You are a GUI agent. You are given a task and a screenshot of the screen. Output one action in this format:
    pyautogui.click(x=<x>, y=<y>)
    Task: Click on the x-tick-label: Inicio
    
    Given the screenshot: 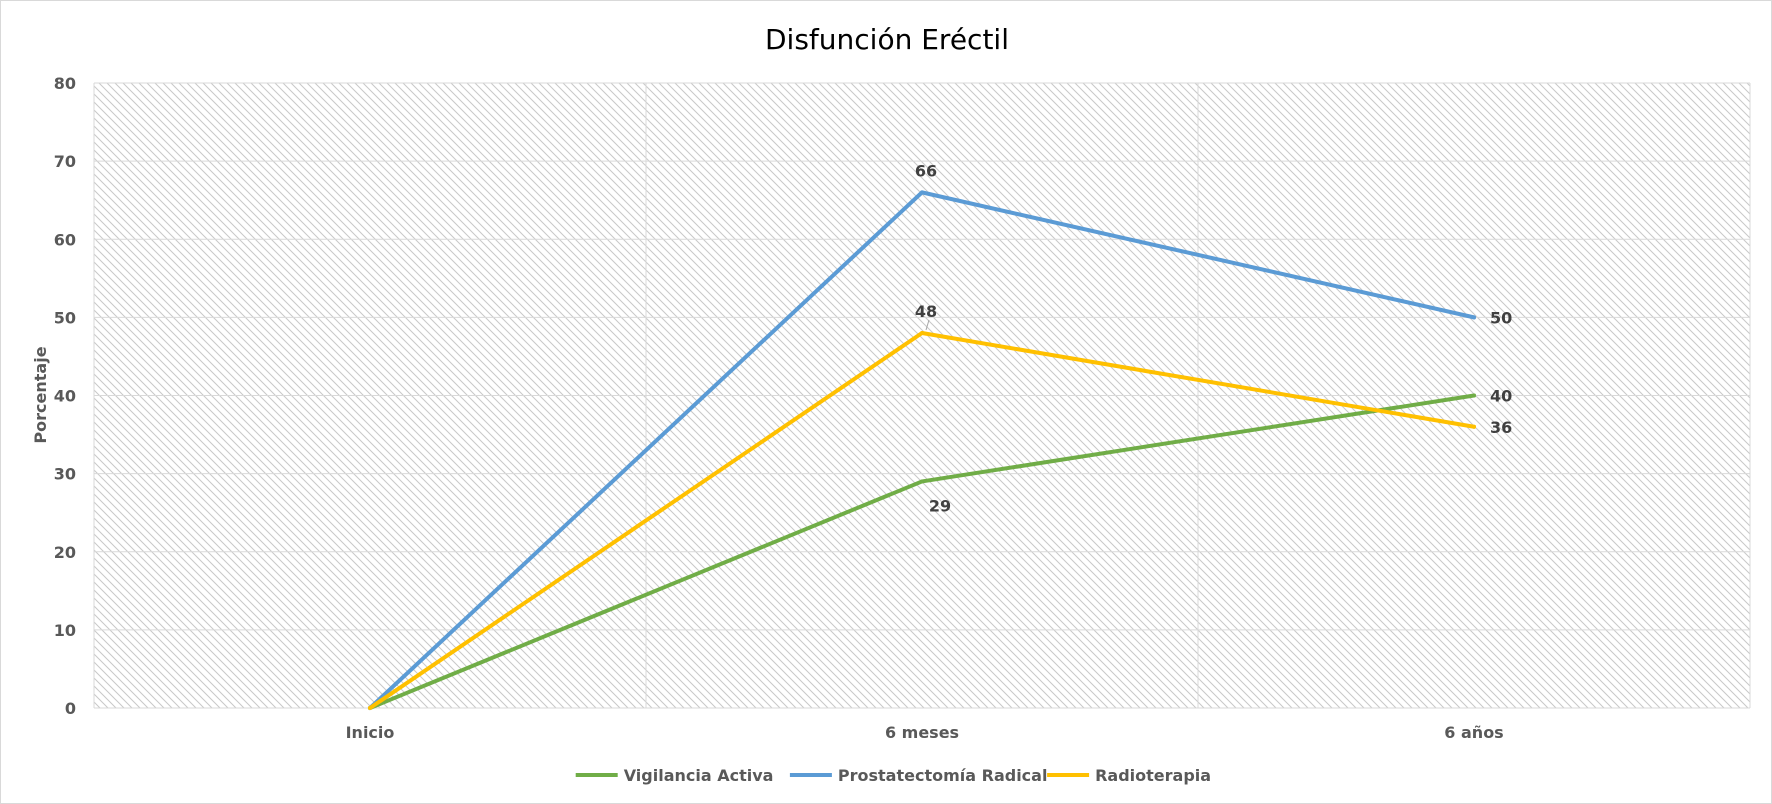 What is the action you would take?
    pyautogui.click(x=370, y=732)
    